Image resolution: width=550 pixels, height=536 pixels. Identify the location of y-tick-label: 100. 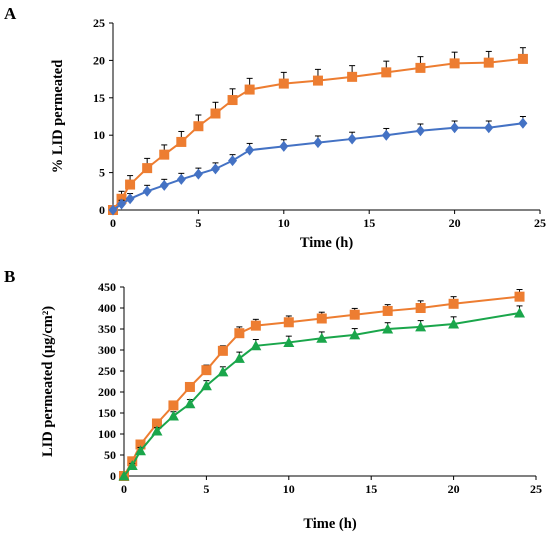
(107, 434).